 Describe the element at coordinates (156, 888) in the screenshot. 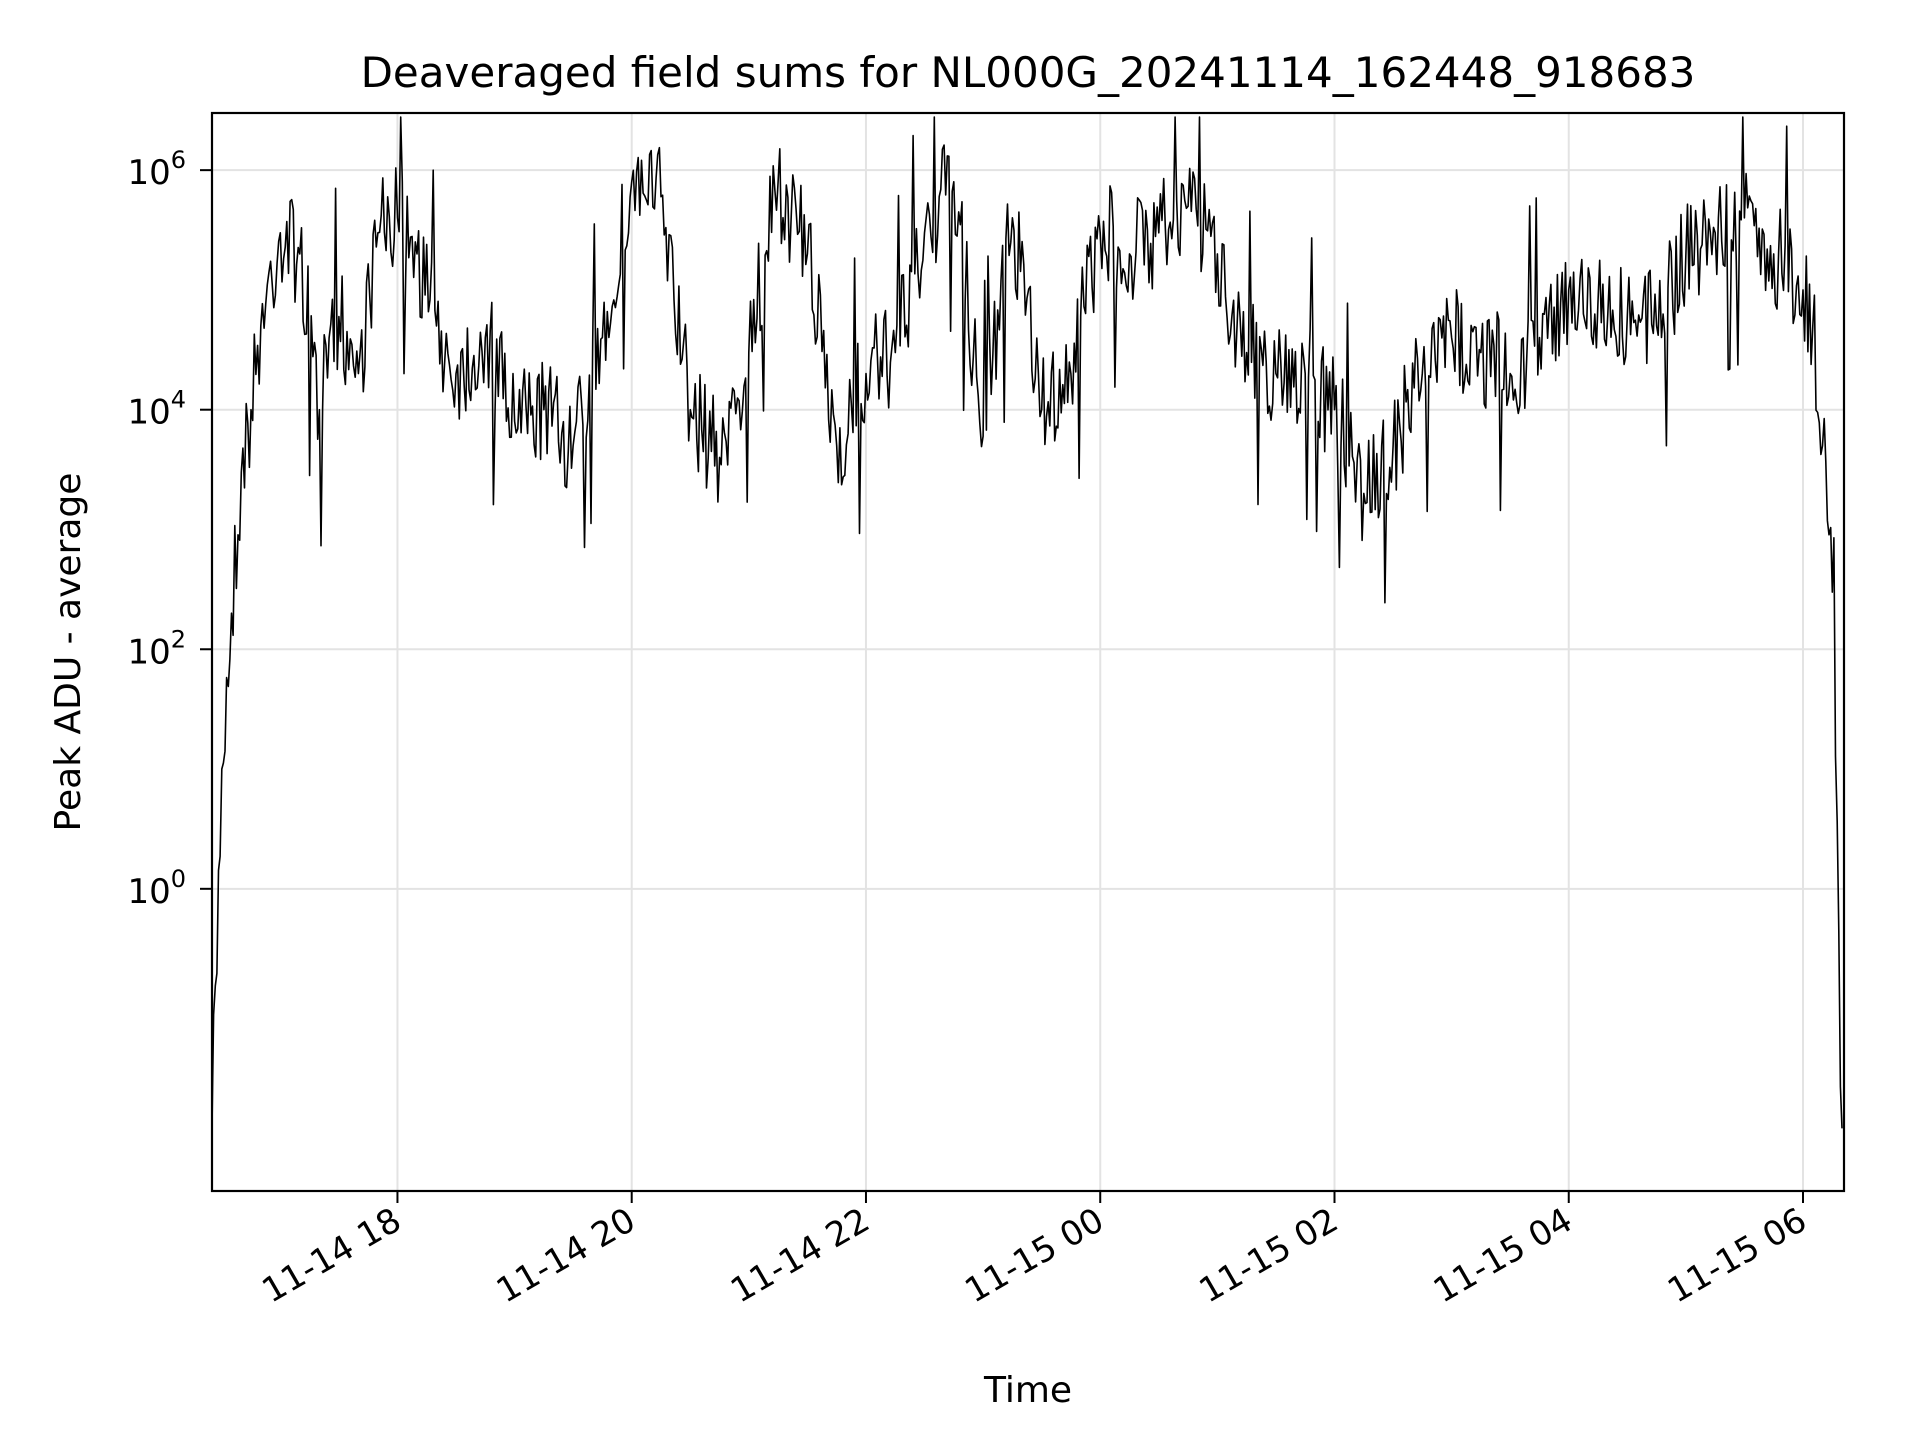

I see `y-tick-label: 10⁰` at that location.